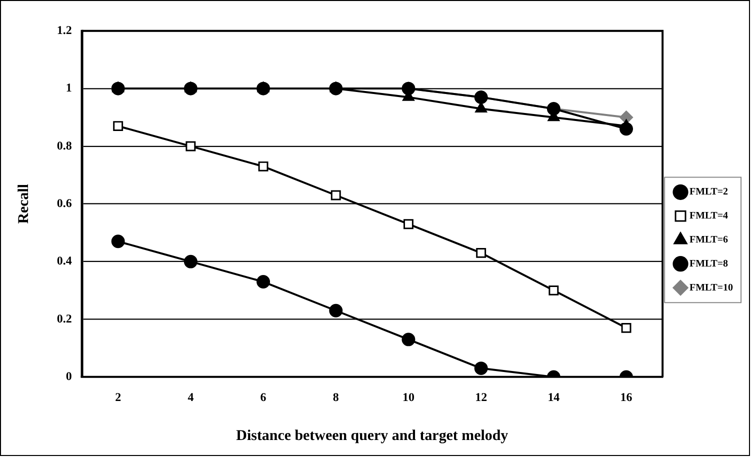  Describe the element at coordinates (64, 145) in the screenshot. I see `y-tick-label: 0.8` at that location.